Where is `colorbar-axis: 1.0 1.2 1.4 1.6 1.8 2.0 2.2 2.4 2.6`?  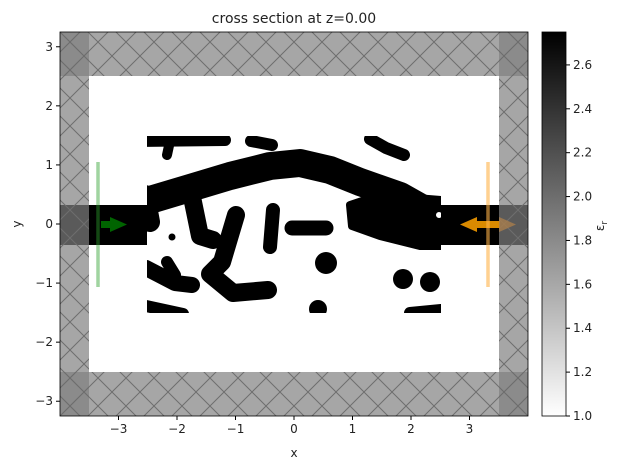 colorbar-axis: 1.0 1.2 1.4 1.6 1.8 2.0 2.2 2.4 2.6 is located at coordinates (579, 240).